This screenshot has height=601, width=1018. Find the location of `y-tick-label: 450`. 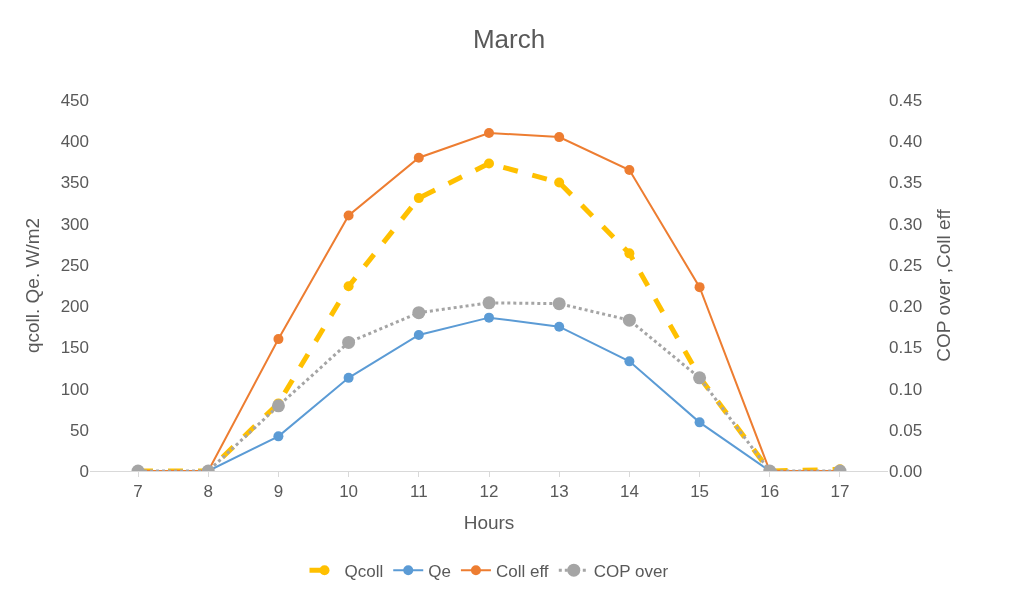

y-tick-label: 450 is located at coordinates (74, 100).